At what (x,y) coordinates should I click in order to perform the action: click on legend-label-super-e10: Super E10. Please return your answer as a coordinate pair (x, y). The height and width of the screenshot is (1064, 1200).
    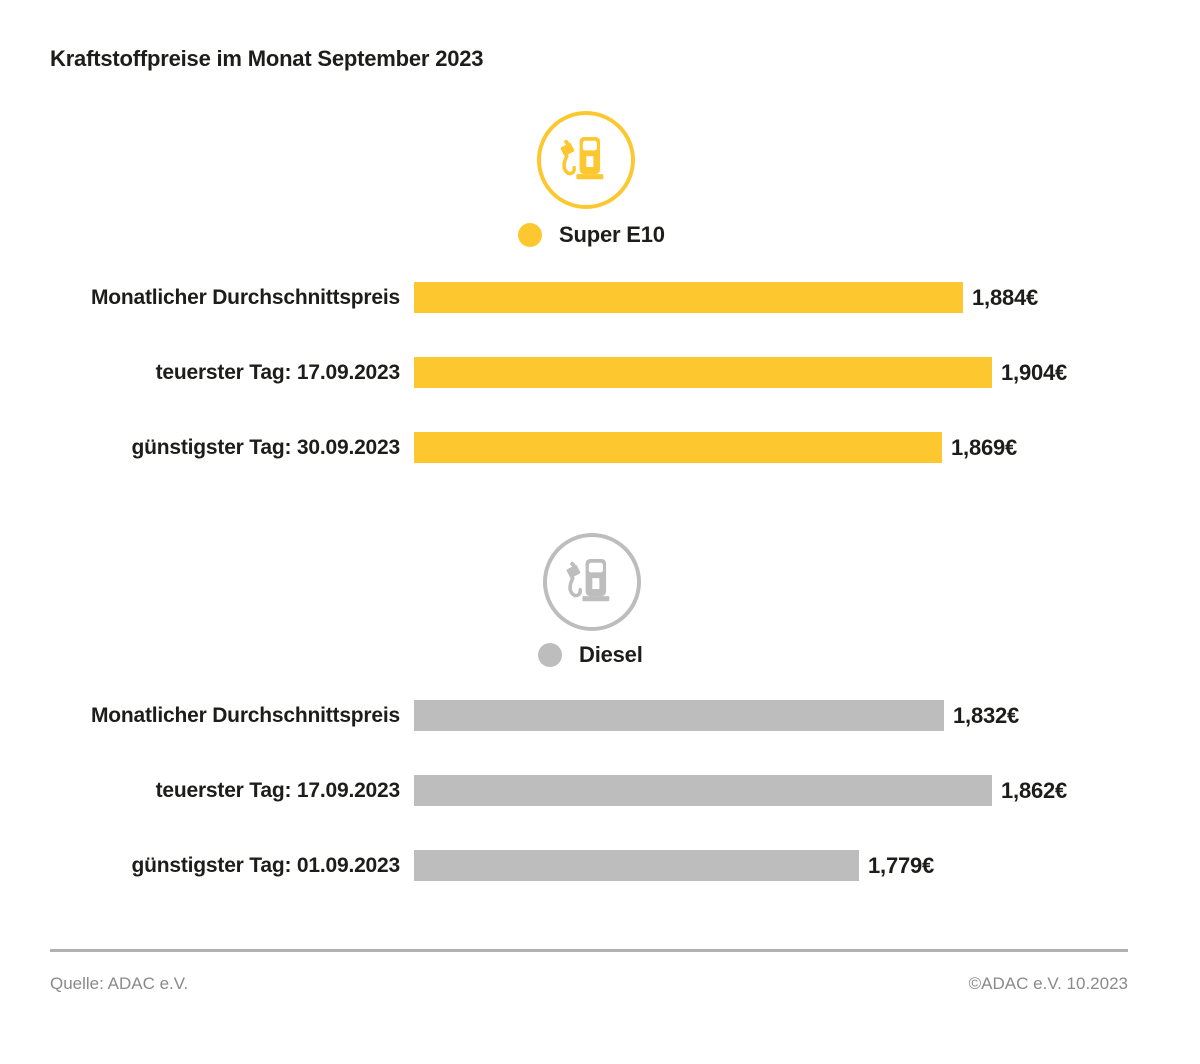
    Looking at the image, I should click on (612, 234).